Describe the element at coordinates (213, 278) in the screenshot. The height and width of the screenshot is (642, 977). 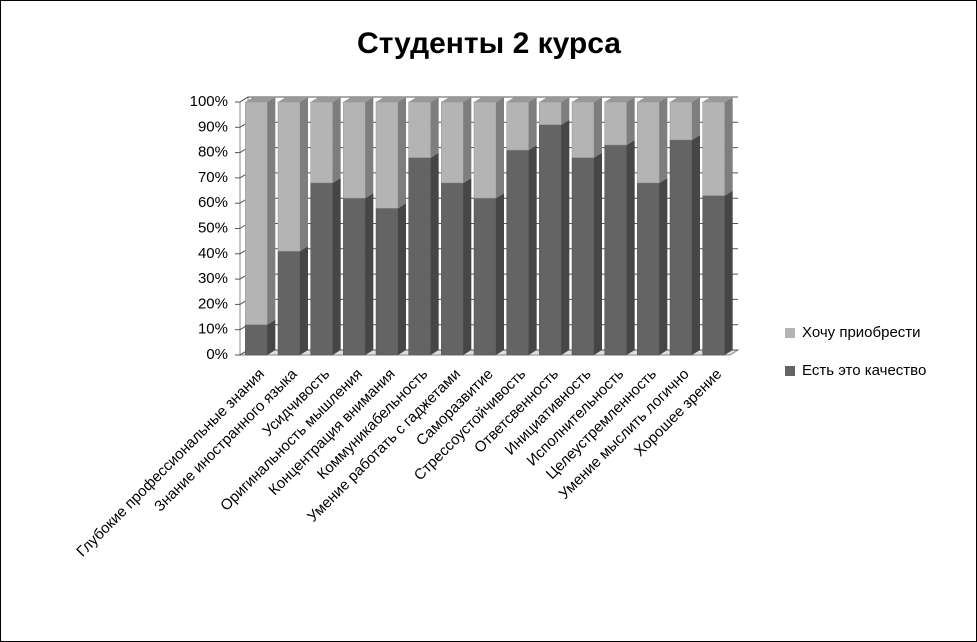
I see `y-tick-label: 30%` at that location.